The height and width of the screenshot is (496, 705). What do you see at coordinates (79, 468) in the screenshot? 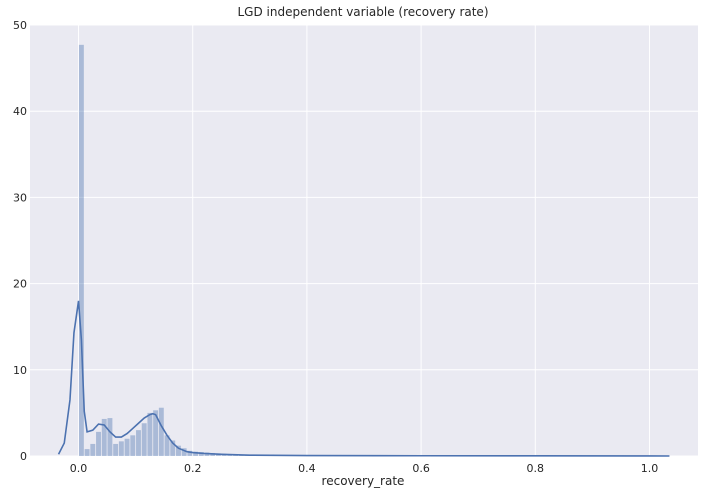
I see `x-tick-label: 0.0` at bounding box center [79, 468].